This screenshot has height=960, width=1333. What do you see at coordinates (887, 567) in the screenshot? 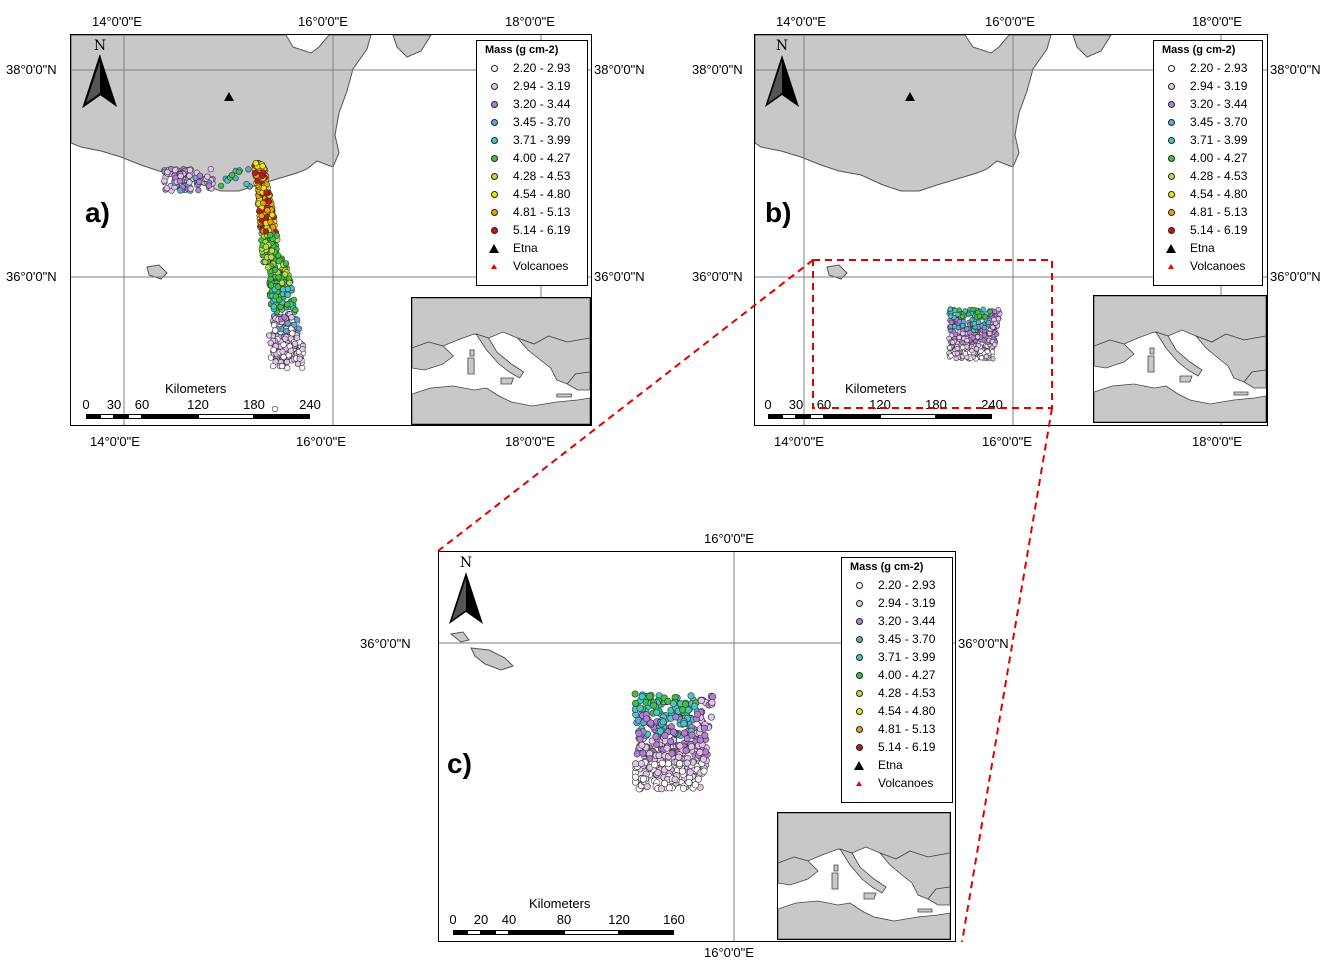
I see `legend-title: Mass (g cm-2)` at bounding box center [887, 567].